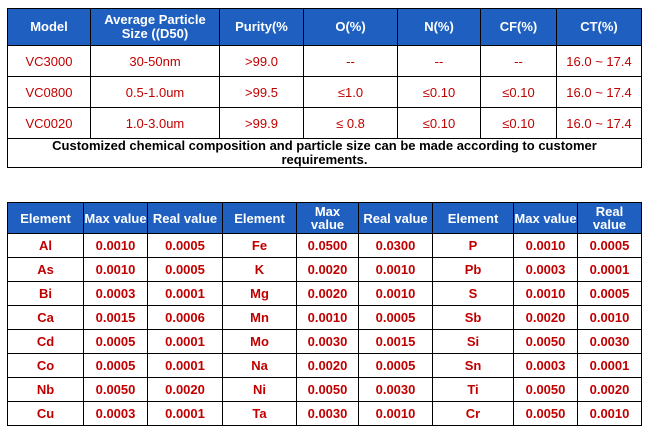 The height and width of the screenshot is (439, 647). I want to click on element-cell: Bi, so click(45, 293).